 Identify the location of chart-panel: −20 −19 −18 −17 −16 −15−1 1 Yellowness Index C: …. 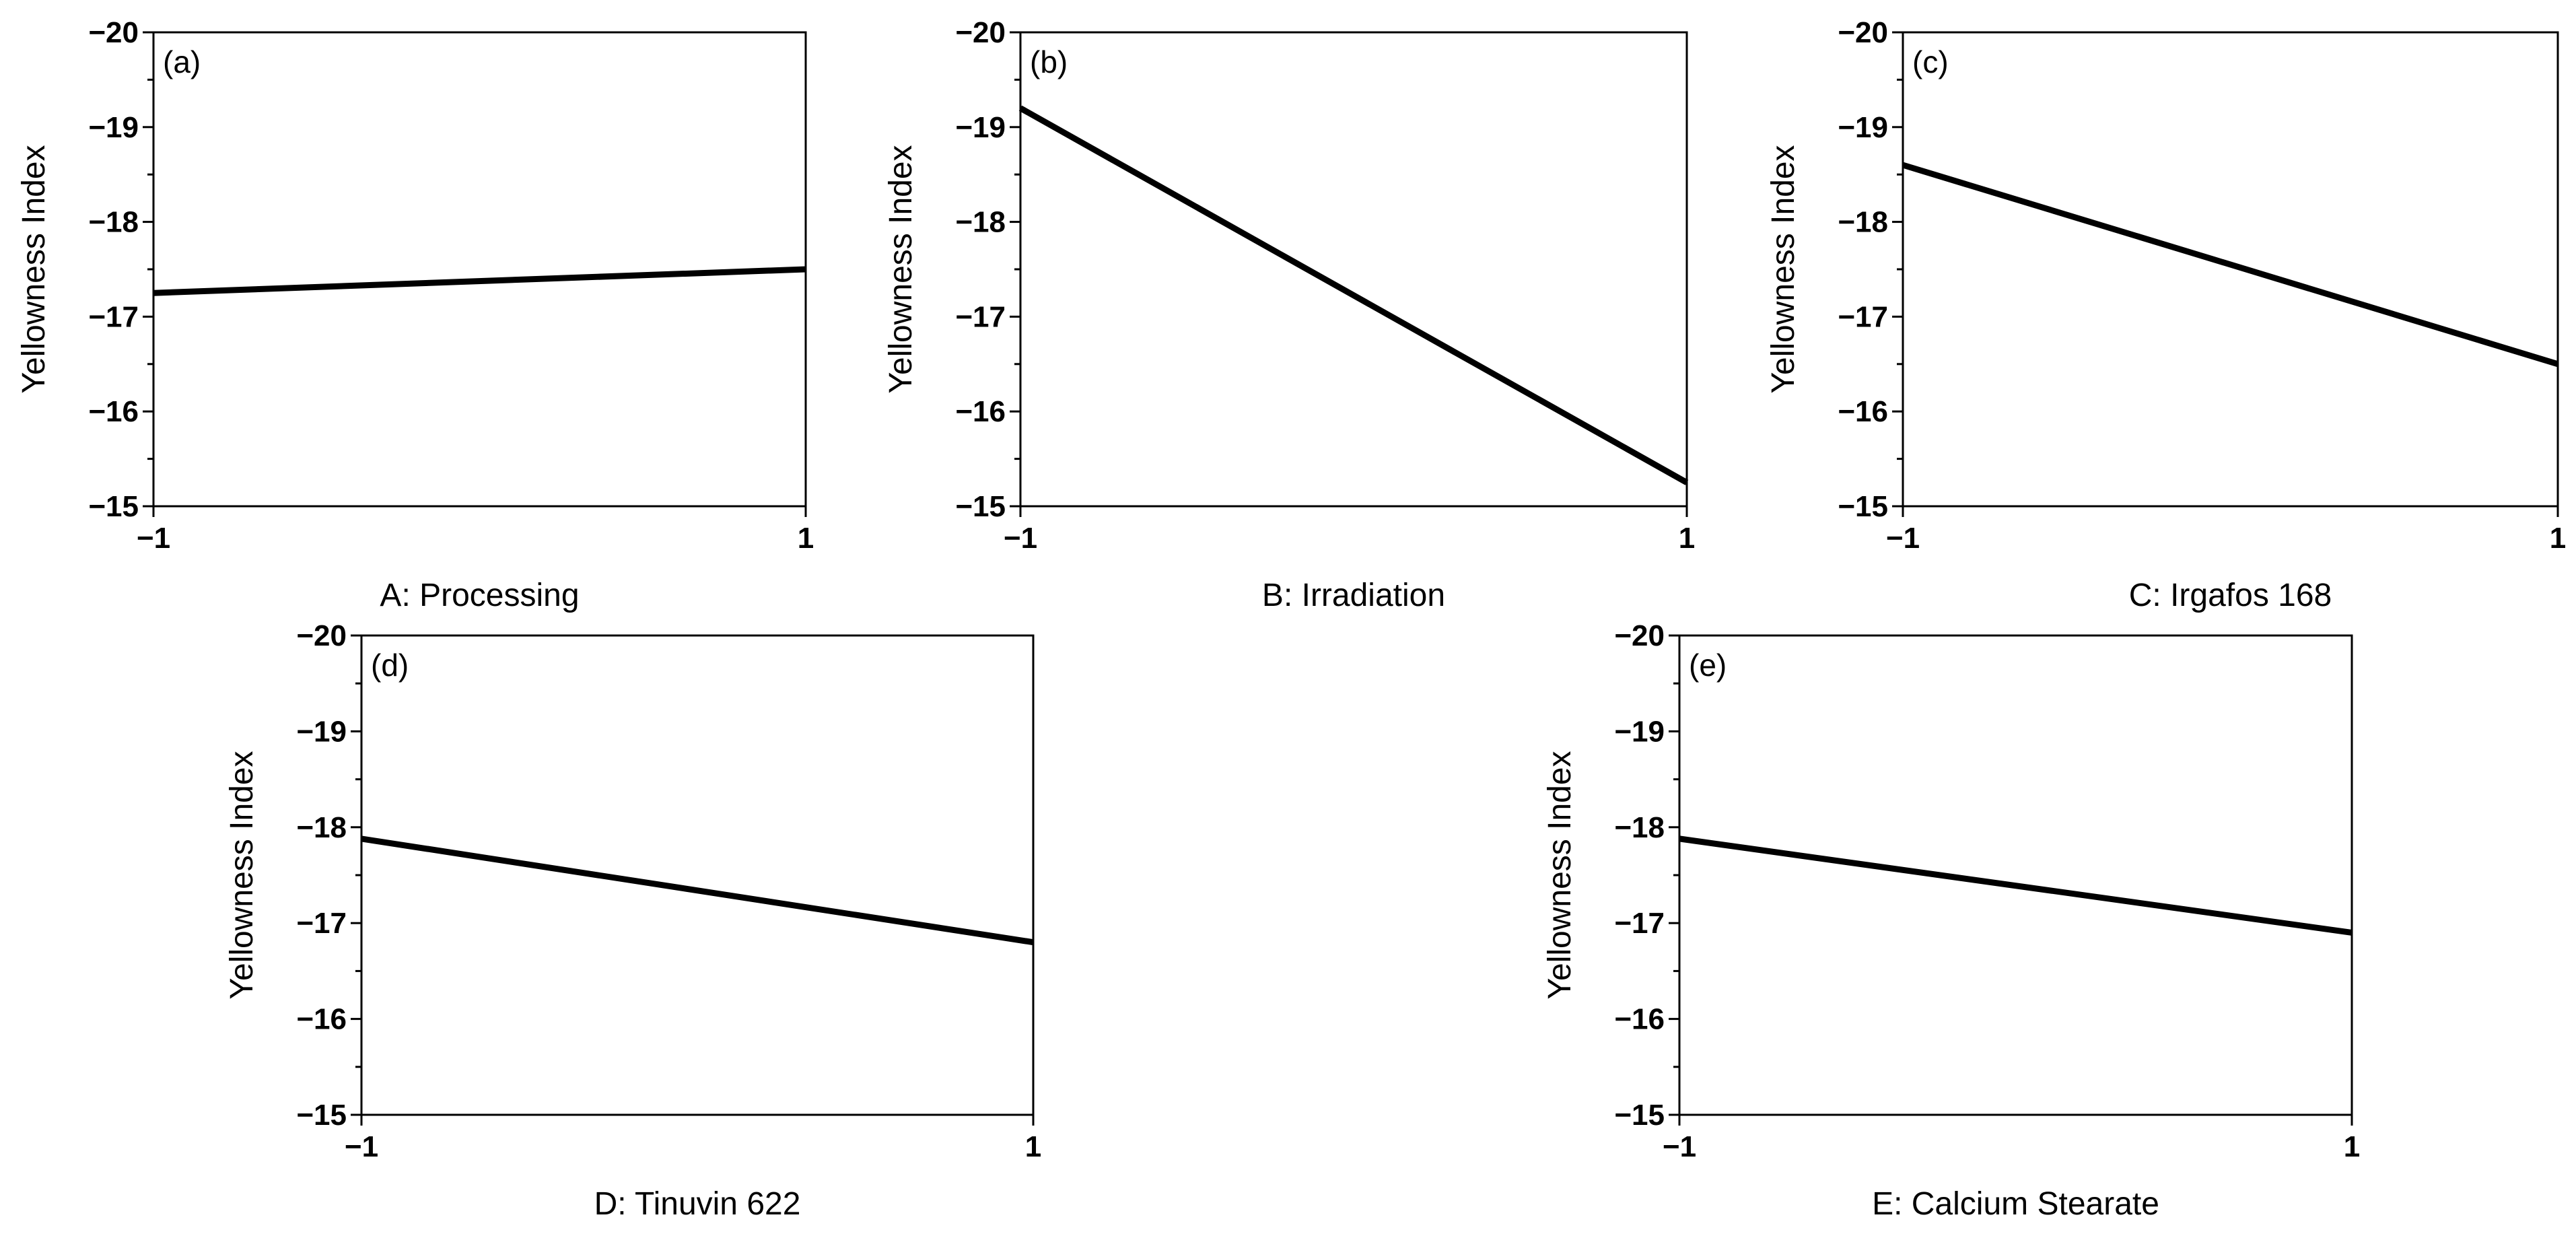
(2166, 314).